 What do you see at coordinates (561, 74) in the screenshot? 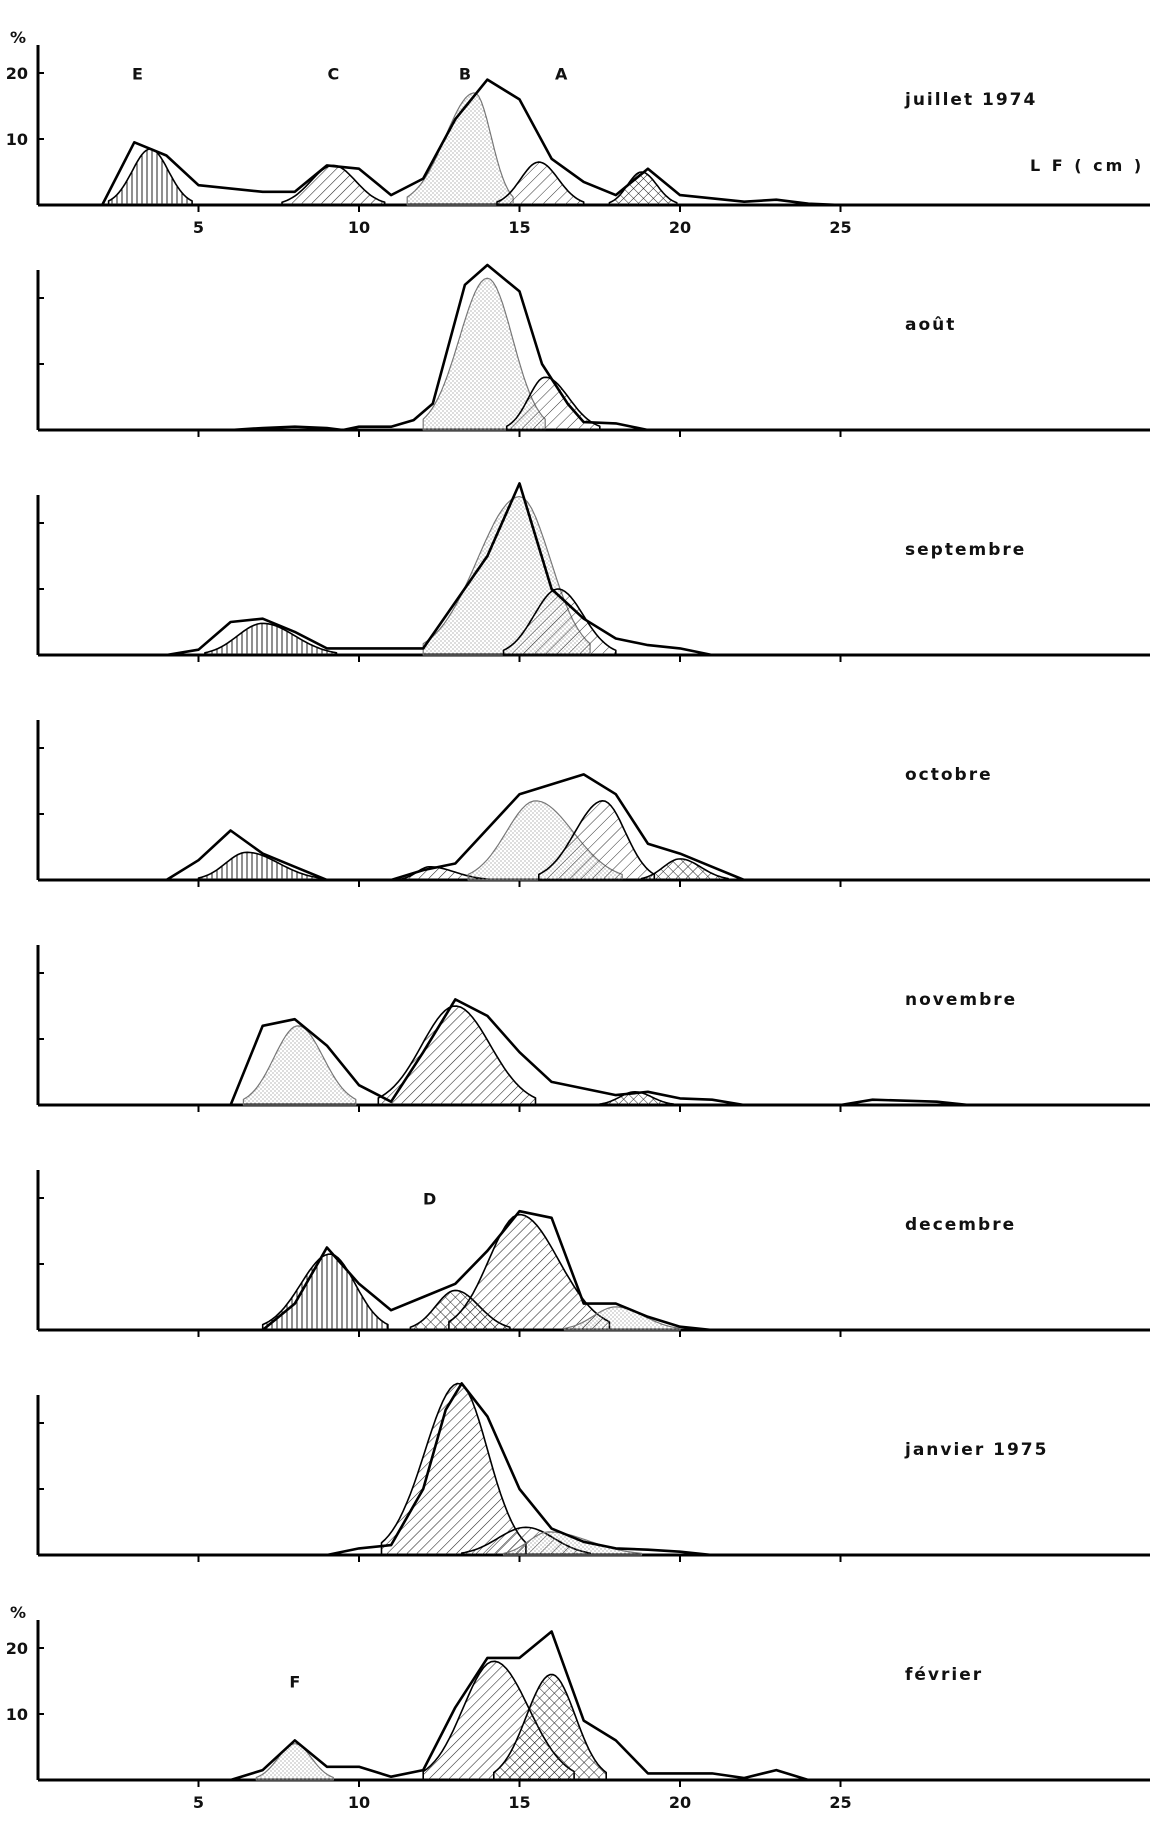
I see `cohort-label: A` at bounding box center [561, 74].